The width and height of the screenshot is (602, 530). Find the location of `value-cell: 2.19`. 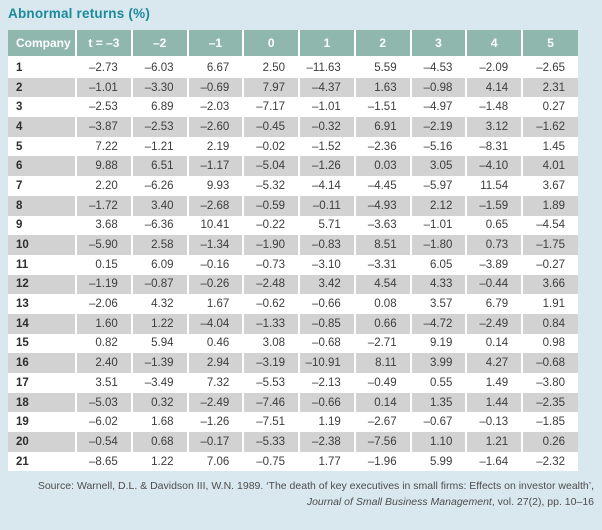

value-cell: 2.19 is located at coordinates (215, 146).